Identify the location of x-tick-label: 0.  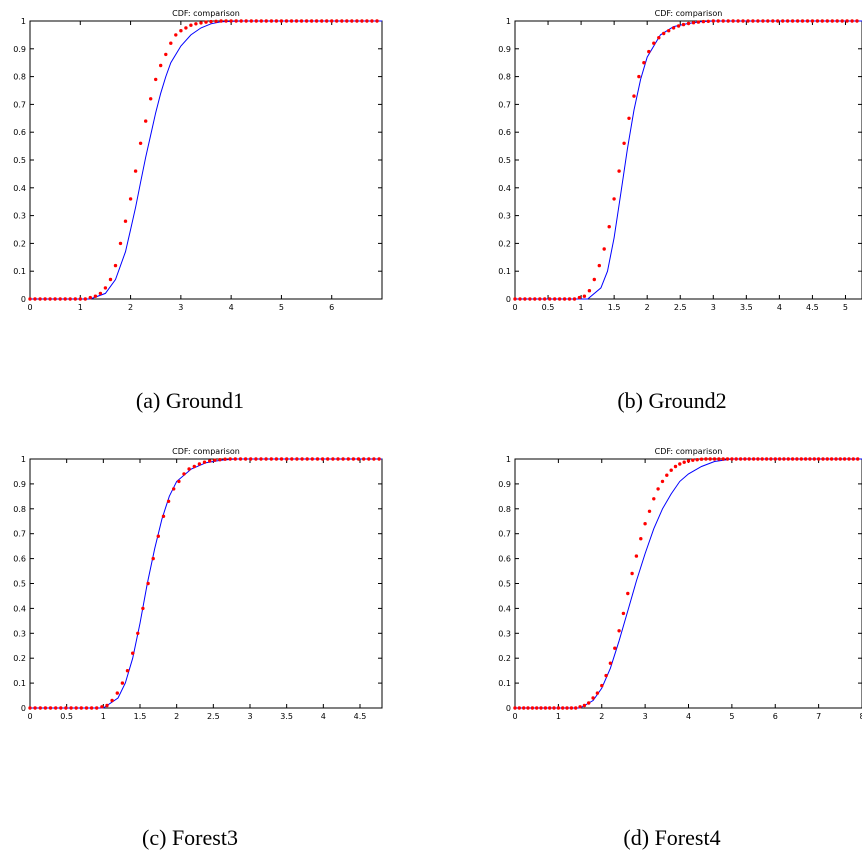
(29, 716).